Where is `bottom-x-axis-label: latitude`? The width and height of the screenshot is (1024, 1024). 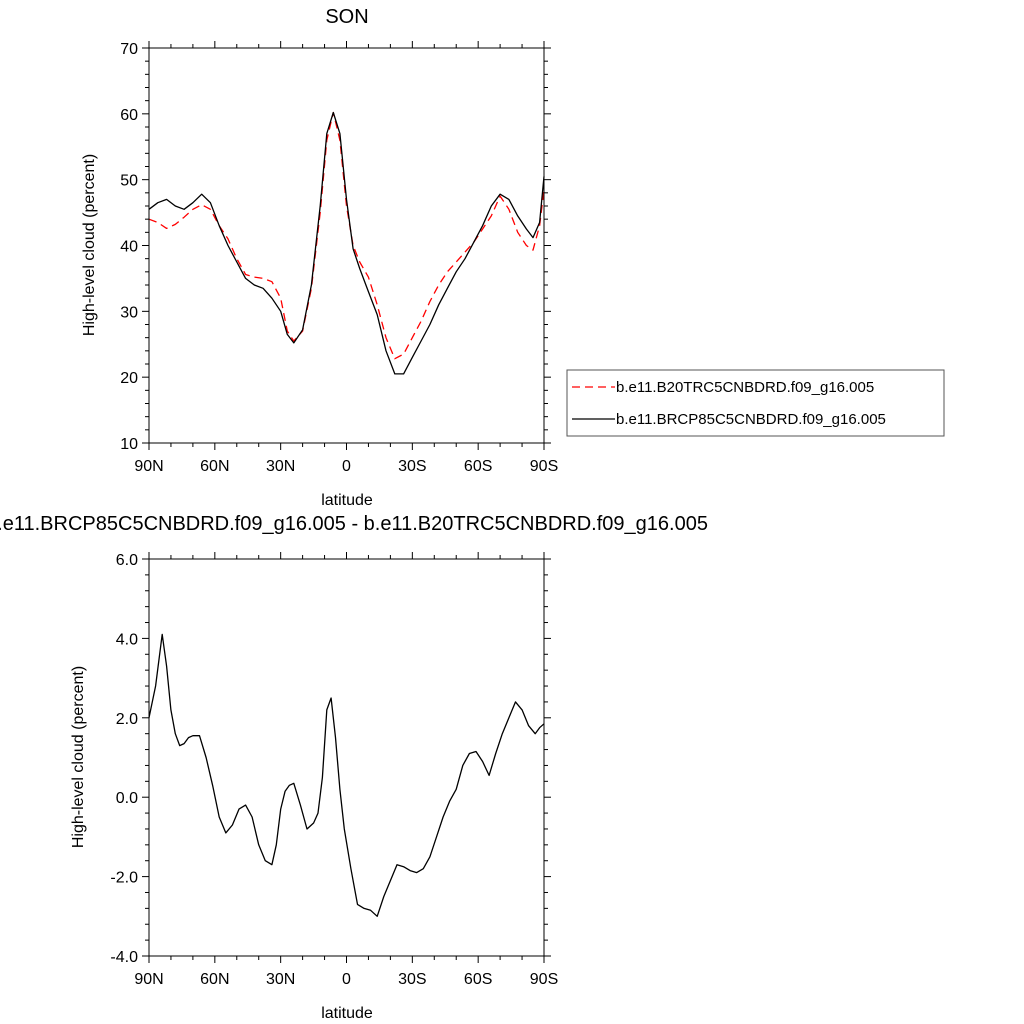 bottom-x-axis-label: latitude is located at coordinates (347, 1013).